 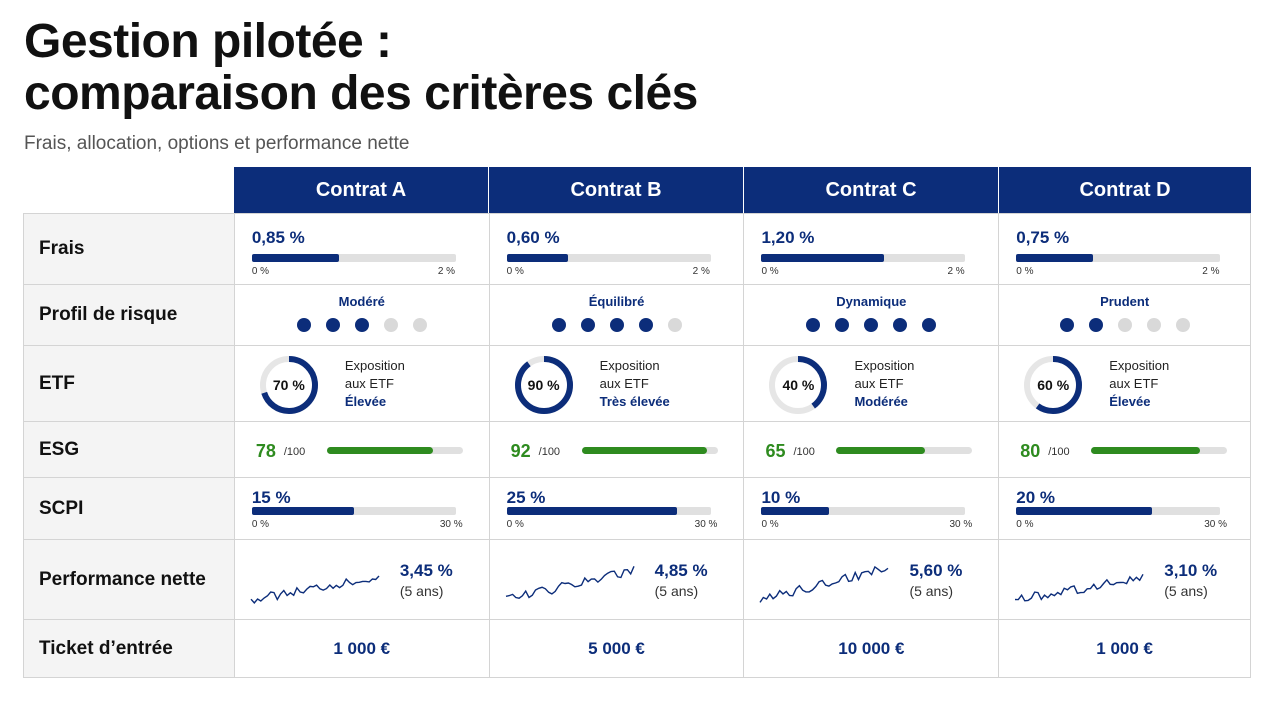 I want to click on esg-cell: 92 /100, so click(x=617, y=449).